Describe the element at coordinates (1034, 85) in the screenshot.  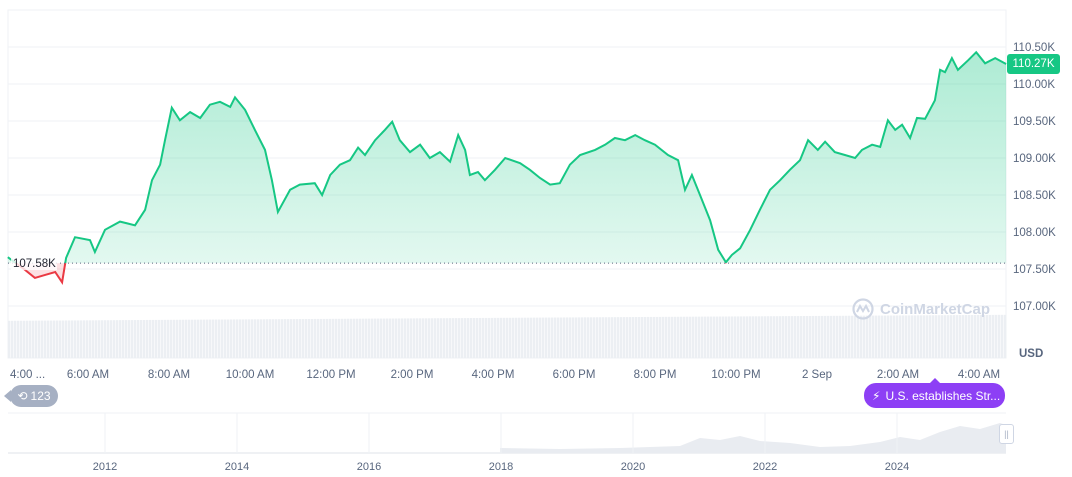
I see `y-tick-label: 110.00K` at that location.